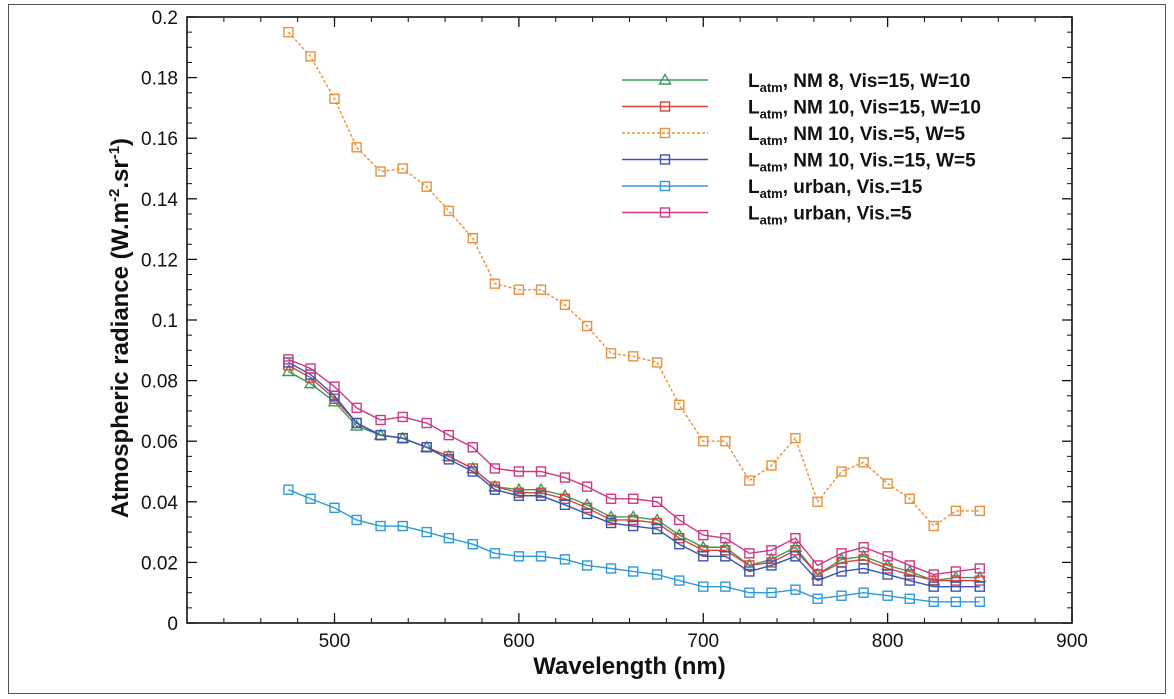  I want to click on legend-label-suffix: , NM 8, Vis=15, W=10, so click(877, 81).